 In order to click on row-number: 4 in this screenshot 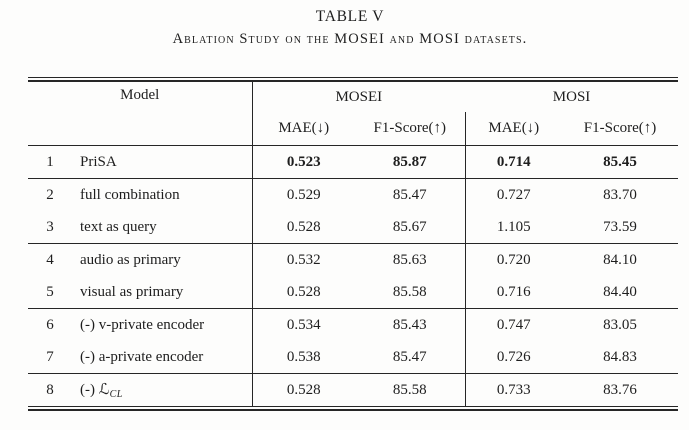, I will do `click(50, 259)`.